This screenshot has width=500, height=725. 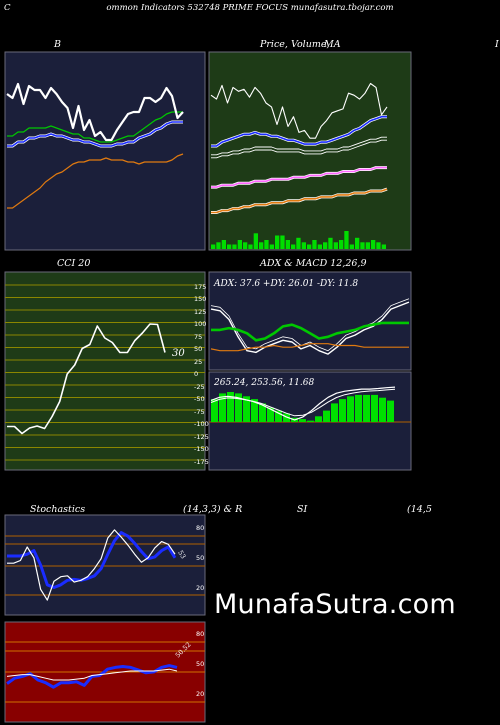 What do you see at coordinates (313, 263) in the screenshot?
I see `adx-title: ADX & MACD 12,26,9` at bounding box center [313, 263].